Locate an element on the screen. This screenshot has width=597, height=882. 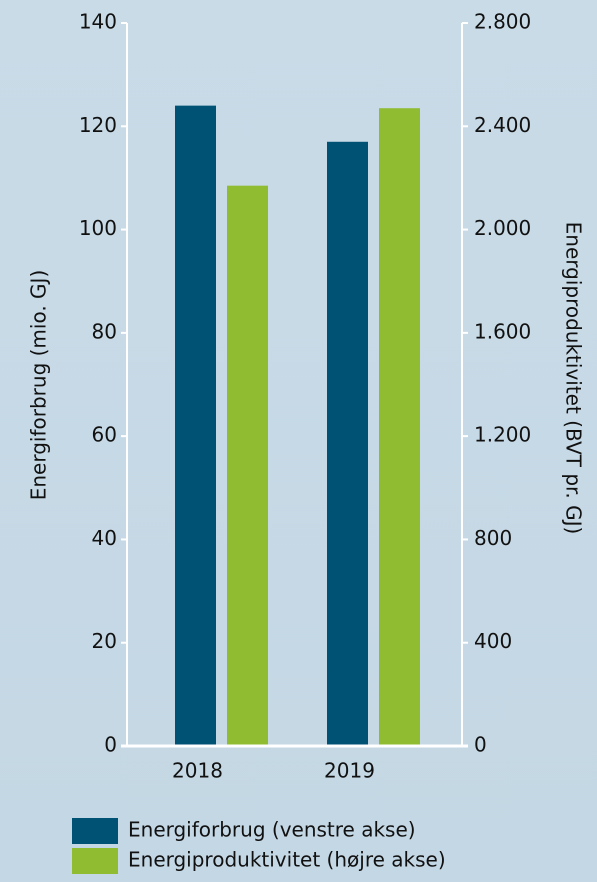
legend-label: Energiproduktivitet (højre akse) is located at coordinates (287, 860).